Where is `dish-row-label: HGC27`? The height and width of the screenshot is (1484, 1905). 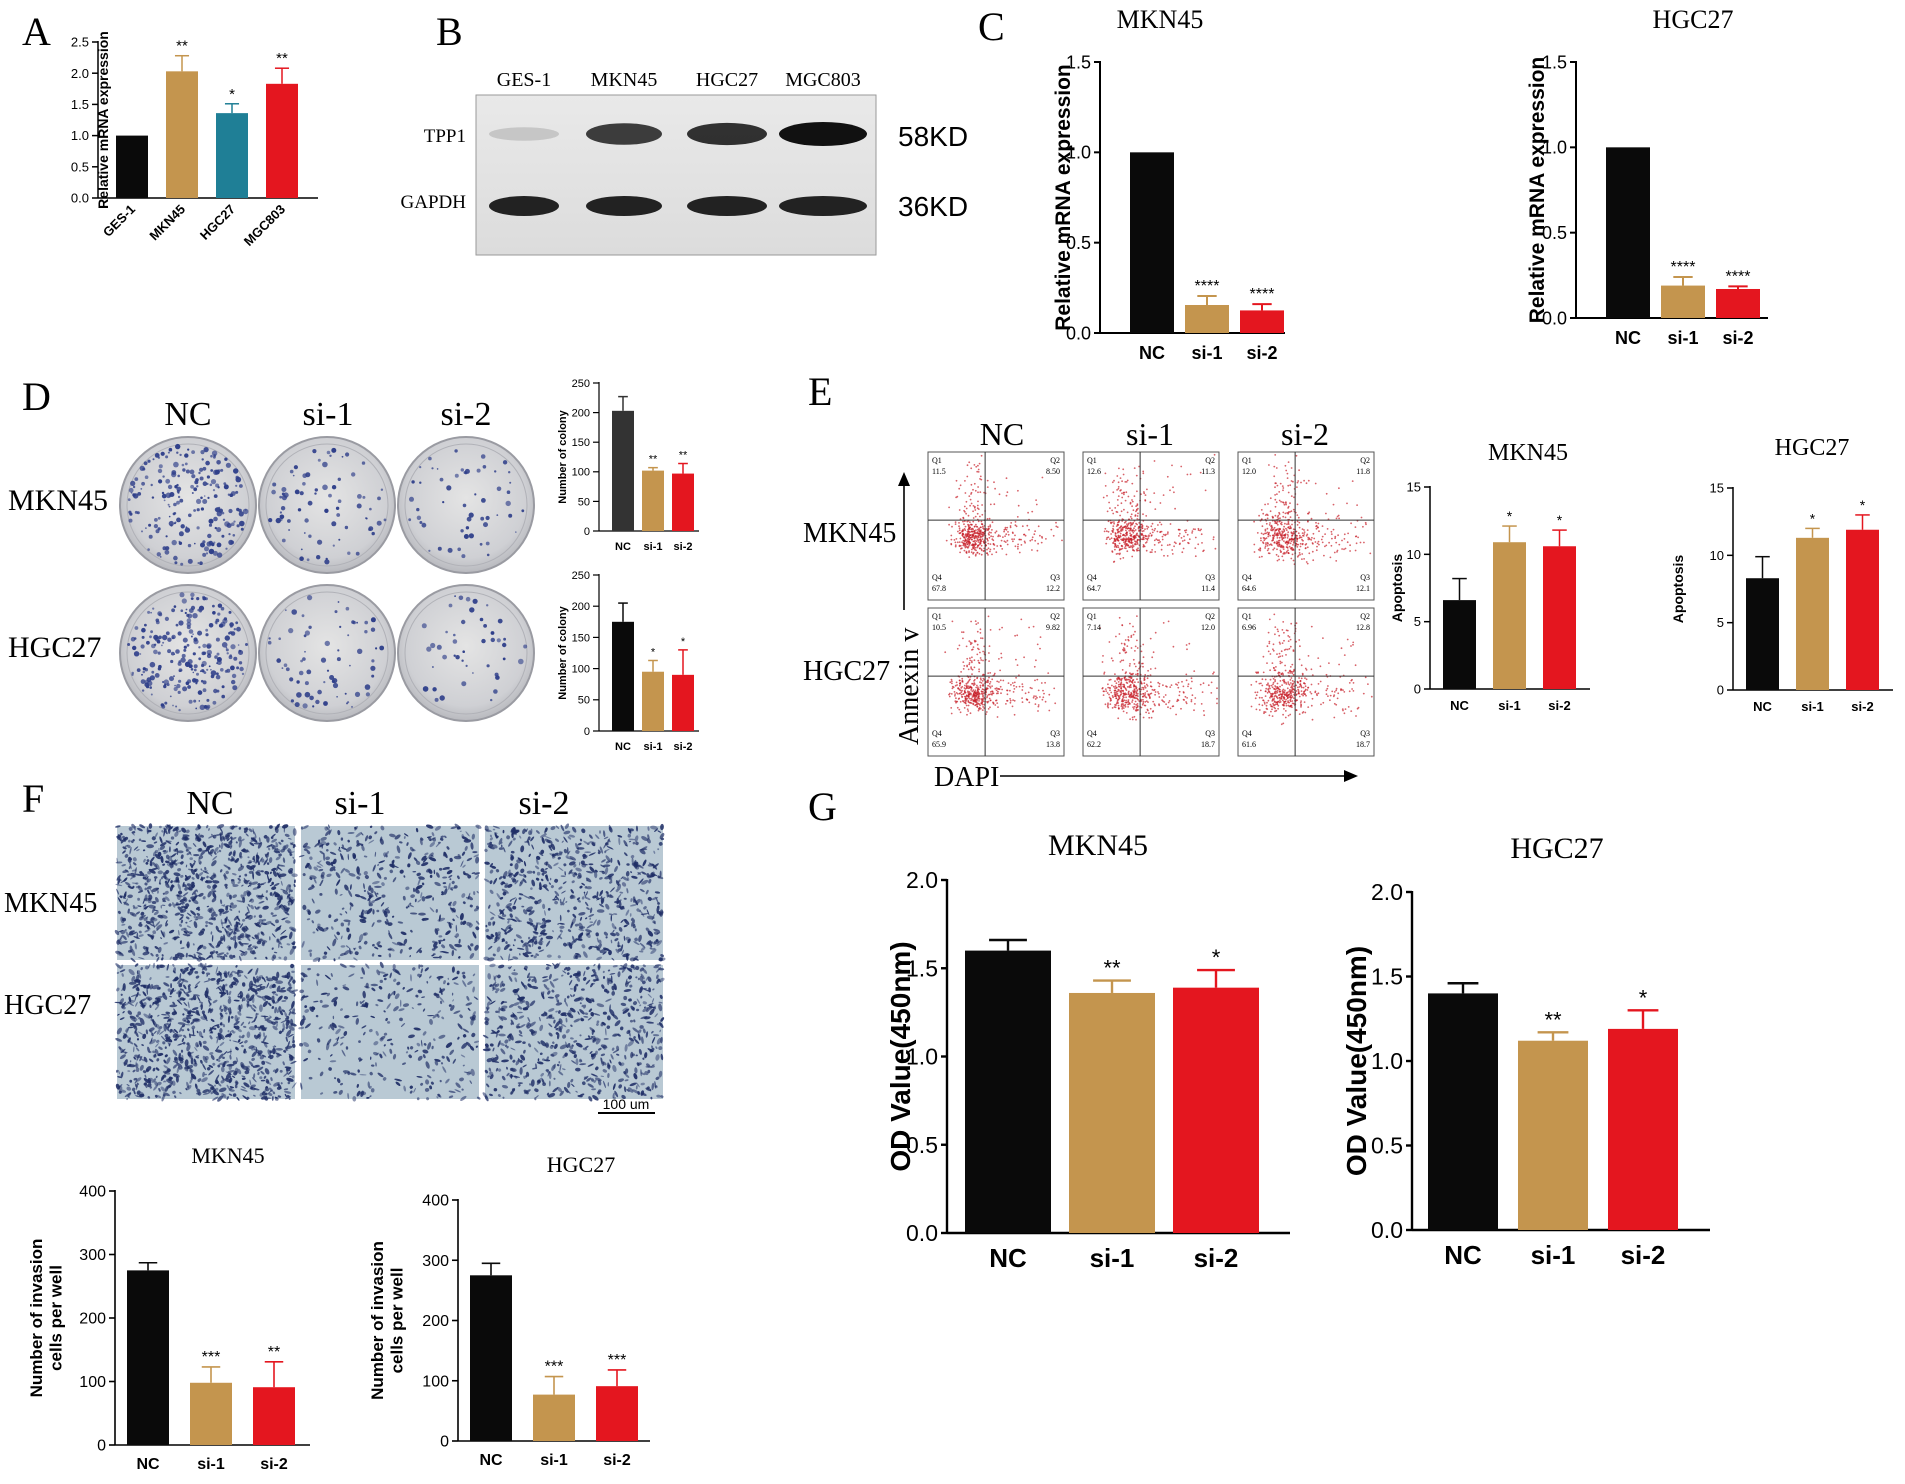
dish-row-label: HGC27 is located at coordinates (54, 647).